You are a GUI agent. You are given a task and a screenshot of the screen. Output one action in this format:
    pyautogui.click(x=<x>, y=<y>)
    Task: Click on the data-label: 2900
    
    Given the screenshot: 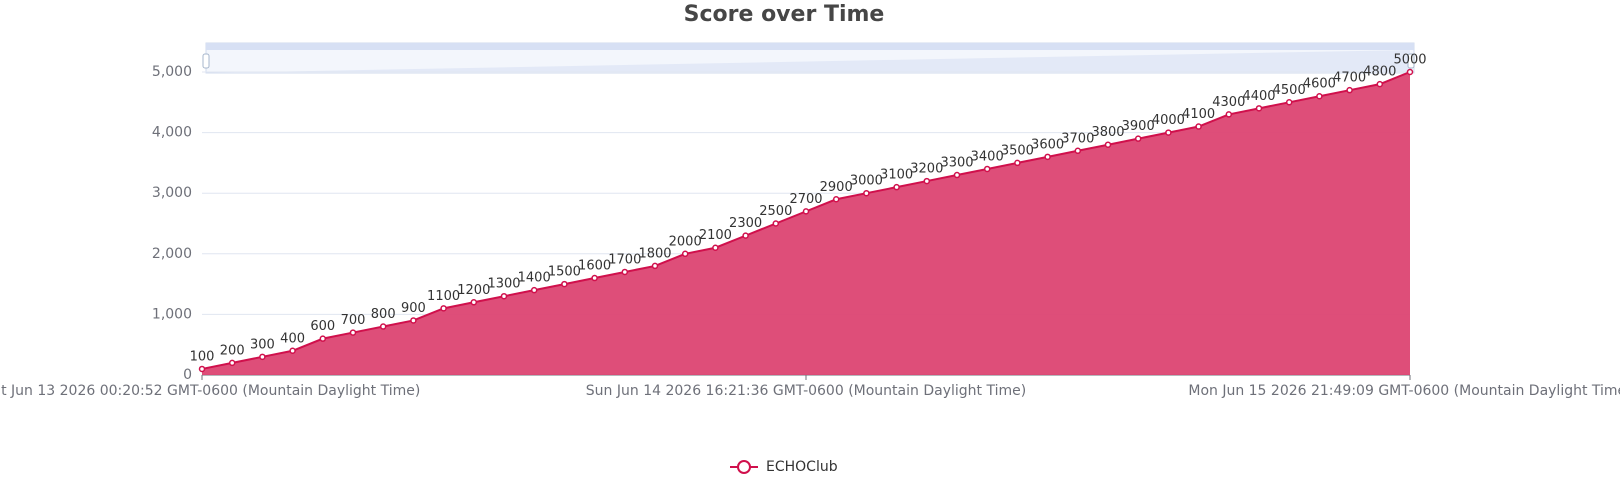 What is the action you would take?
    pyautogui.click(x=836, y=187)
    